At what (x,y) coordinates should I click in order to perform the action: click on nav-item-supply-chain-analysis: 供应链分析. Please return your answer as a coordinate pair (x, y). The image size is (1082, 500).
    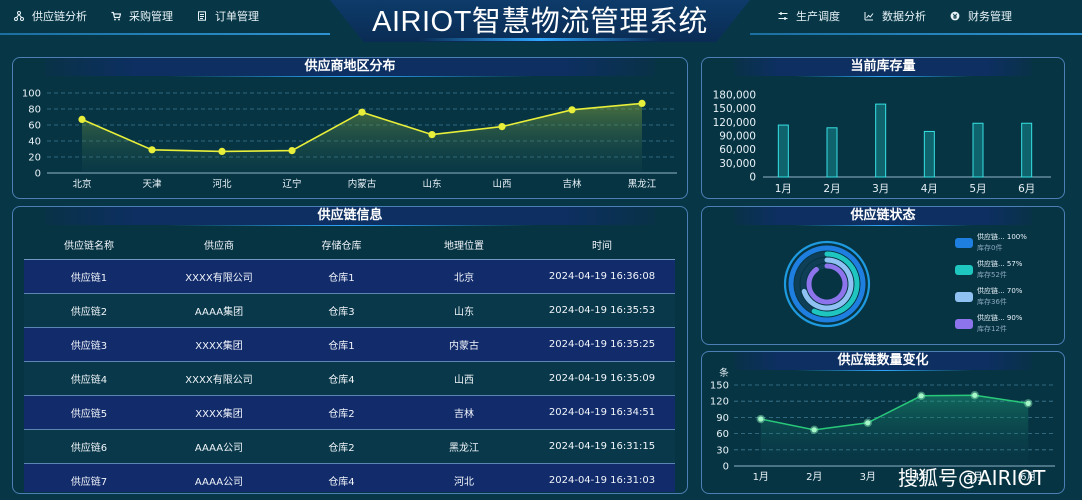
    Looking at the image, I should click on (48, 16).